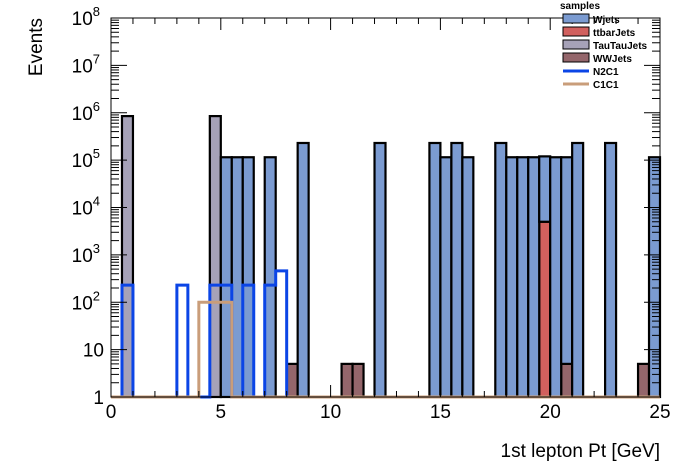  What do you see at coordinates (606, 72) in the screenshot?
I see `legend-label-n2c1: N2C1` at bounding box center [606, 72].